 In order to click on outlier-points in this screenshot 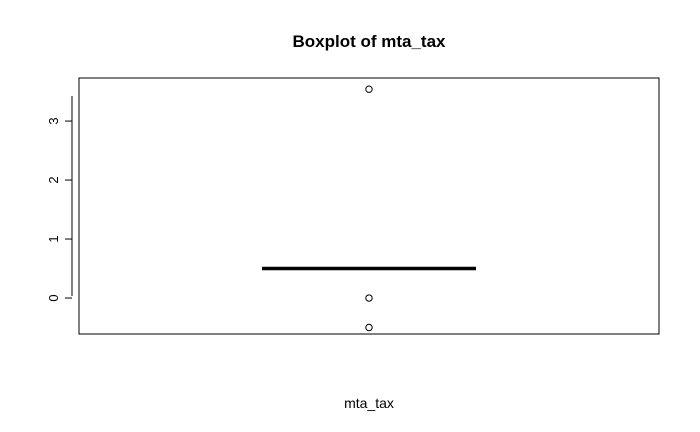, I will do `click(369, 208)`.